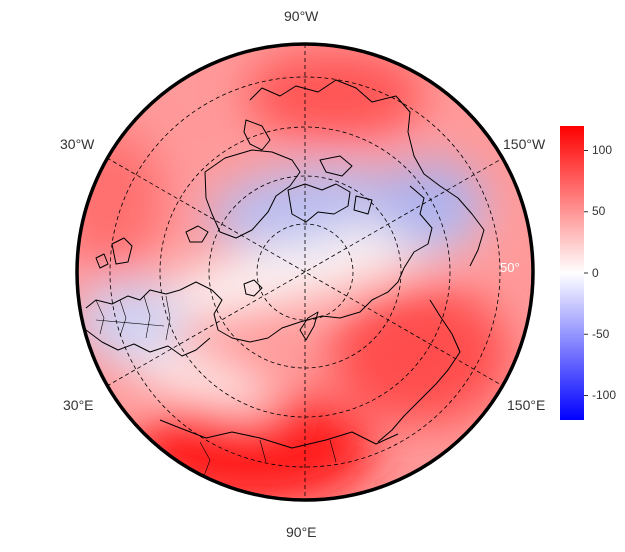 The width and height of the screenshot is (625, 552). What do you see at coordinates (599, 211) in the screenshot?
I see `colorbar-tick-label: 50` at bounding box center [599, 211].